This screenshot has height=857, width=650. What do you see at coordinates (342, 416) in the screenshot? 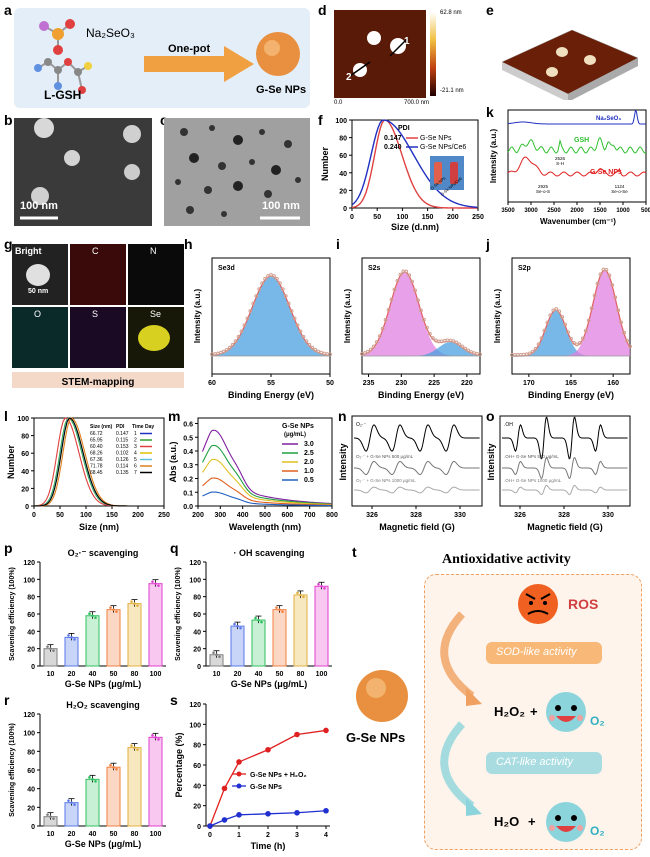
I see `panel-letter-n: n` at bounding box center [342, 416].